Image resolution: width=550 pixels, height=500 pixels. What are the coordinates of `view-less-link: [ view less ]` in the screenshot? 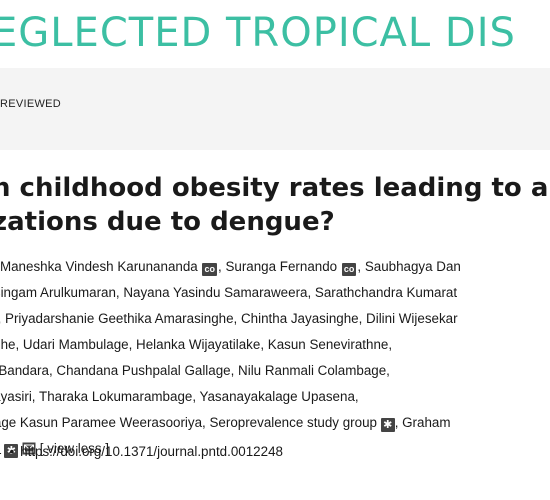 It's located at (74, 448).